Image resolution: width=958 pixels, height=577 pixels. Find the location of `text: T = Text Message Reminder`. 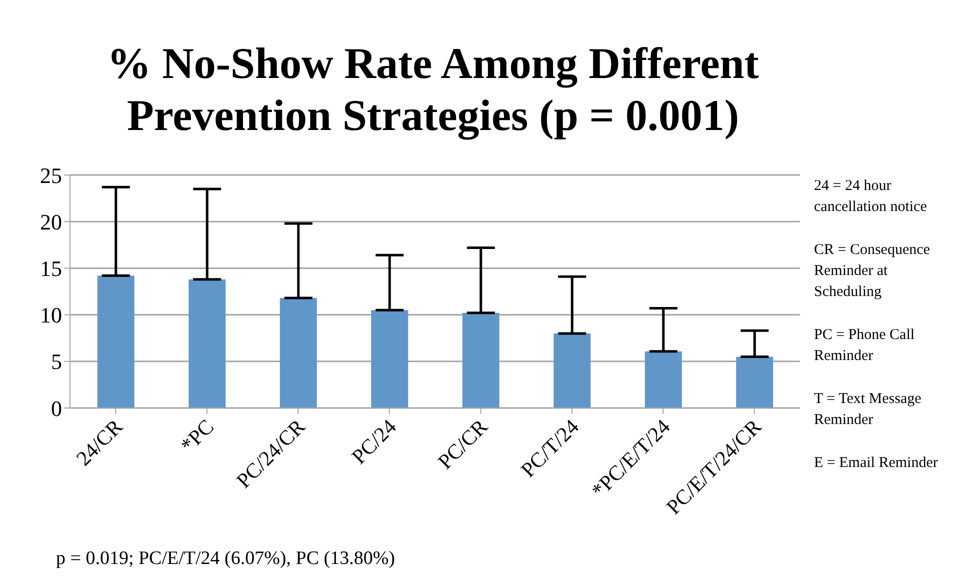

text: T = Text Message Reminder is located at coordinates (868, 410).